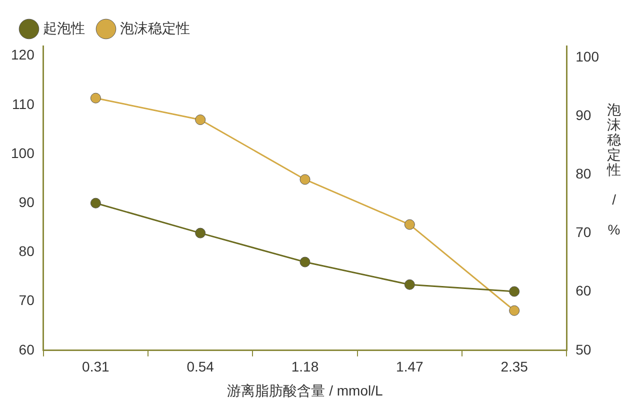 The width and height of the screenshot is (640, 412). What do you see at coordinates (26, 202) in the screenshot?
I see `y-tick-label: 90` at bounding box center [26, 202].